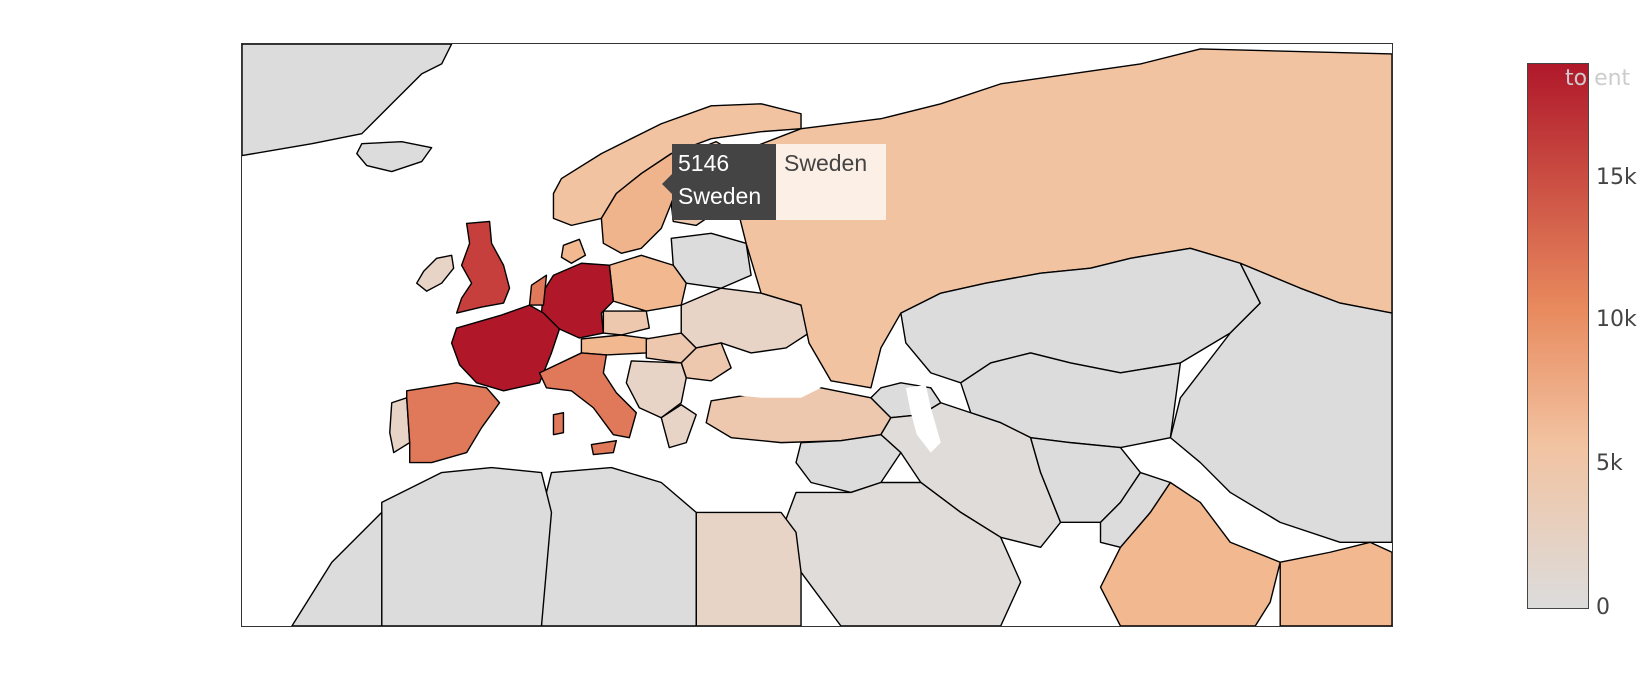  What do you see at coordinates (573, 251) in the screenshot?
I see `country-denmark` at bounding box center [573, 251].